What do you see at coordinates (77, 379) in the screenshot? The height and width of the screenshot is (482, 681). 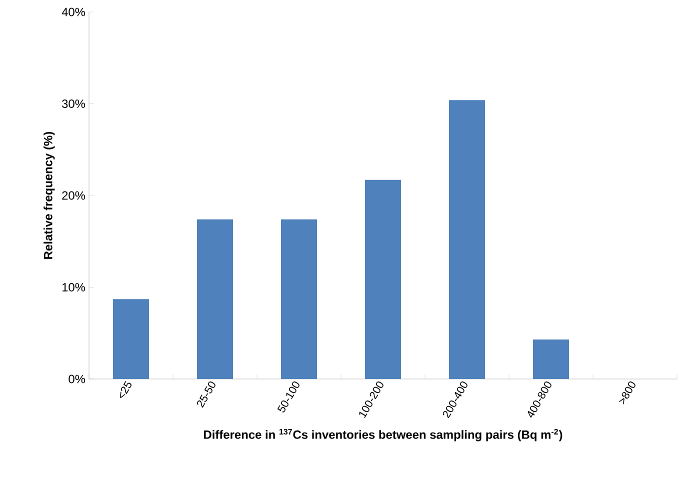 I see `y-tick-label: 0%` at bounding box center [77, 379].